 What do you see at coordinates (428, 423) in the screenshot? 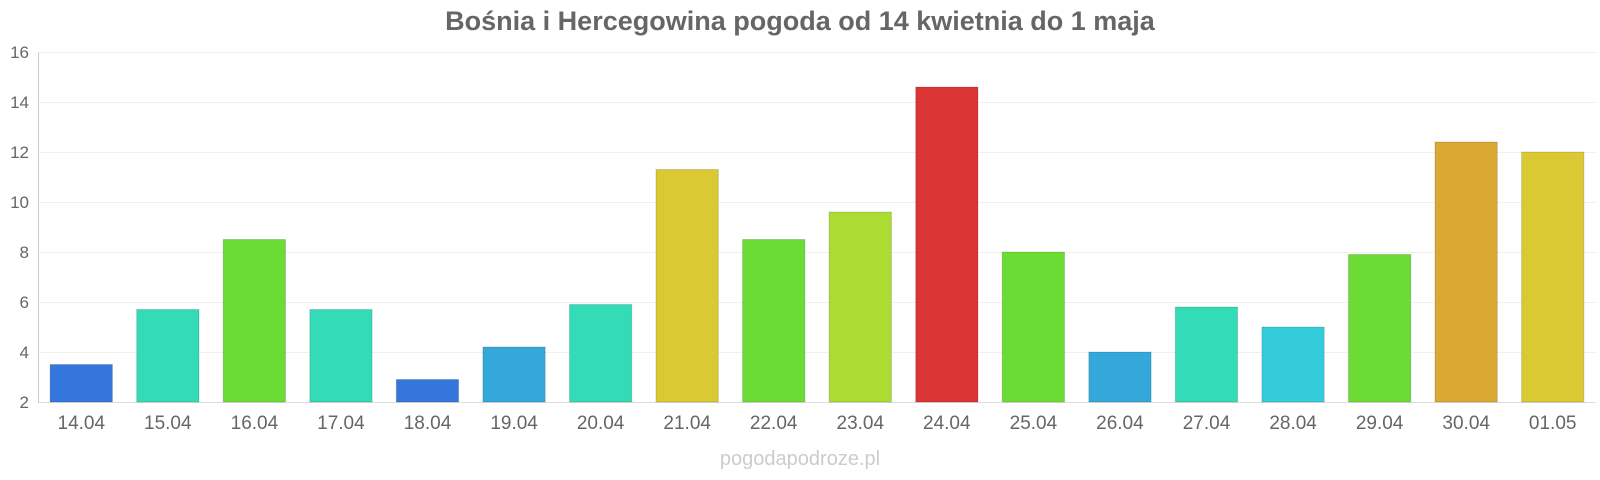
I see `x-tick-label: 18.04` at bounding box center [428, 423].